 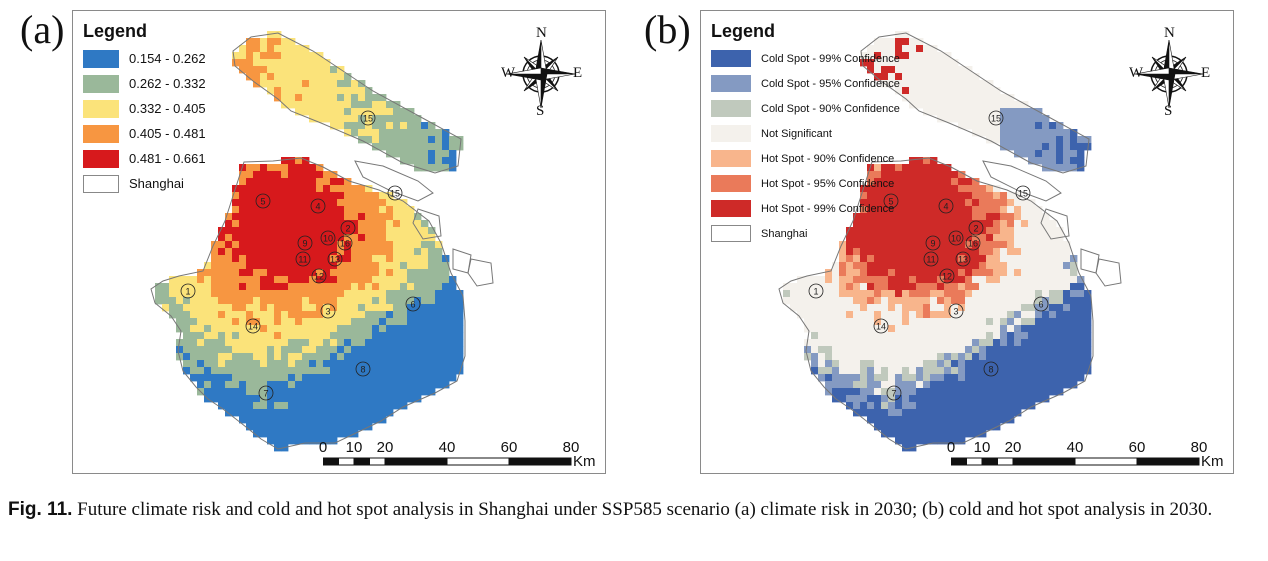 What do you see at coordinates (1075, 461) in the screenshot?
I see `scale-bar-graphic` at bounding box center [1075, 461].